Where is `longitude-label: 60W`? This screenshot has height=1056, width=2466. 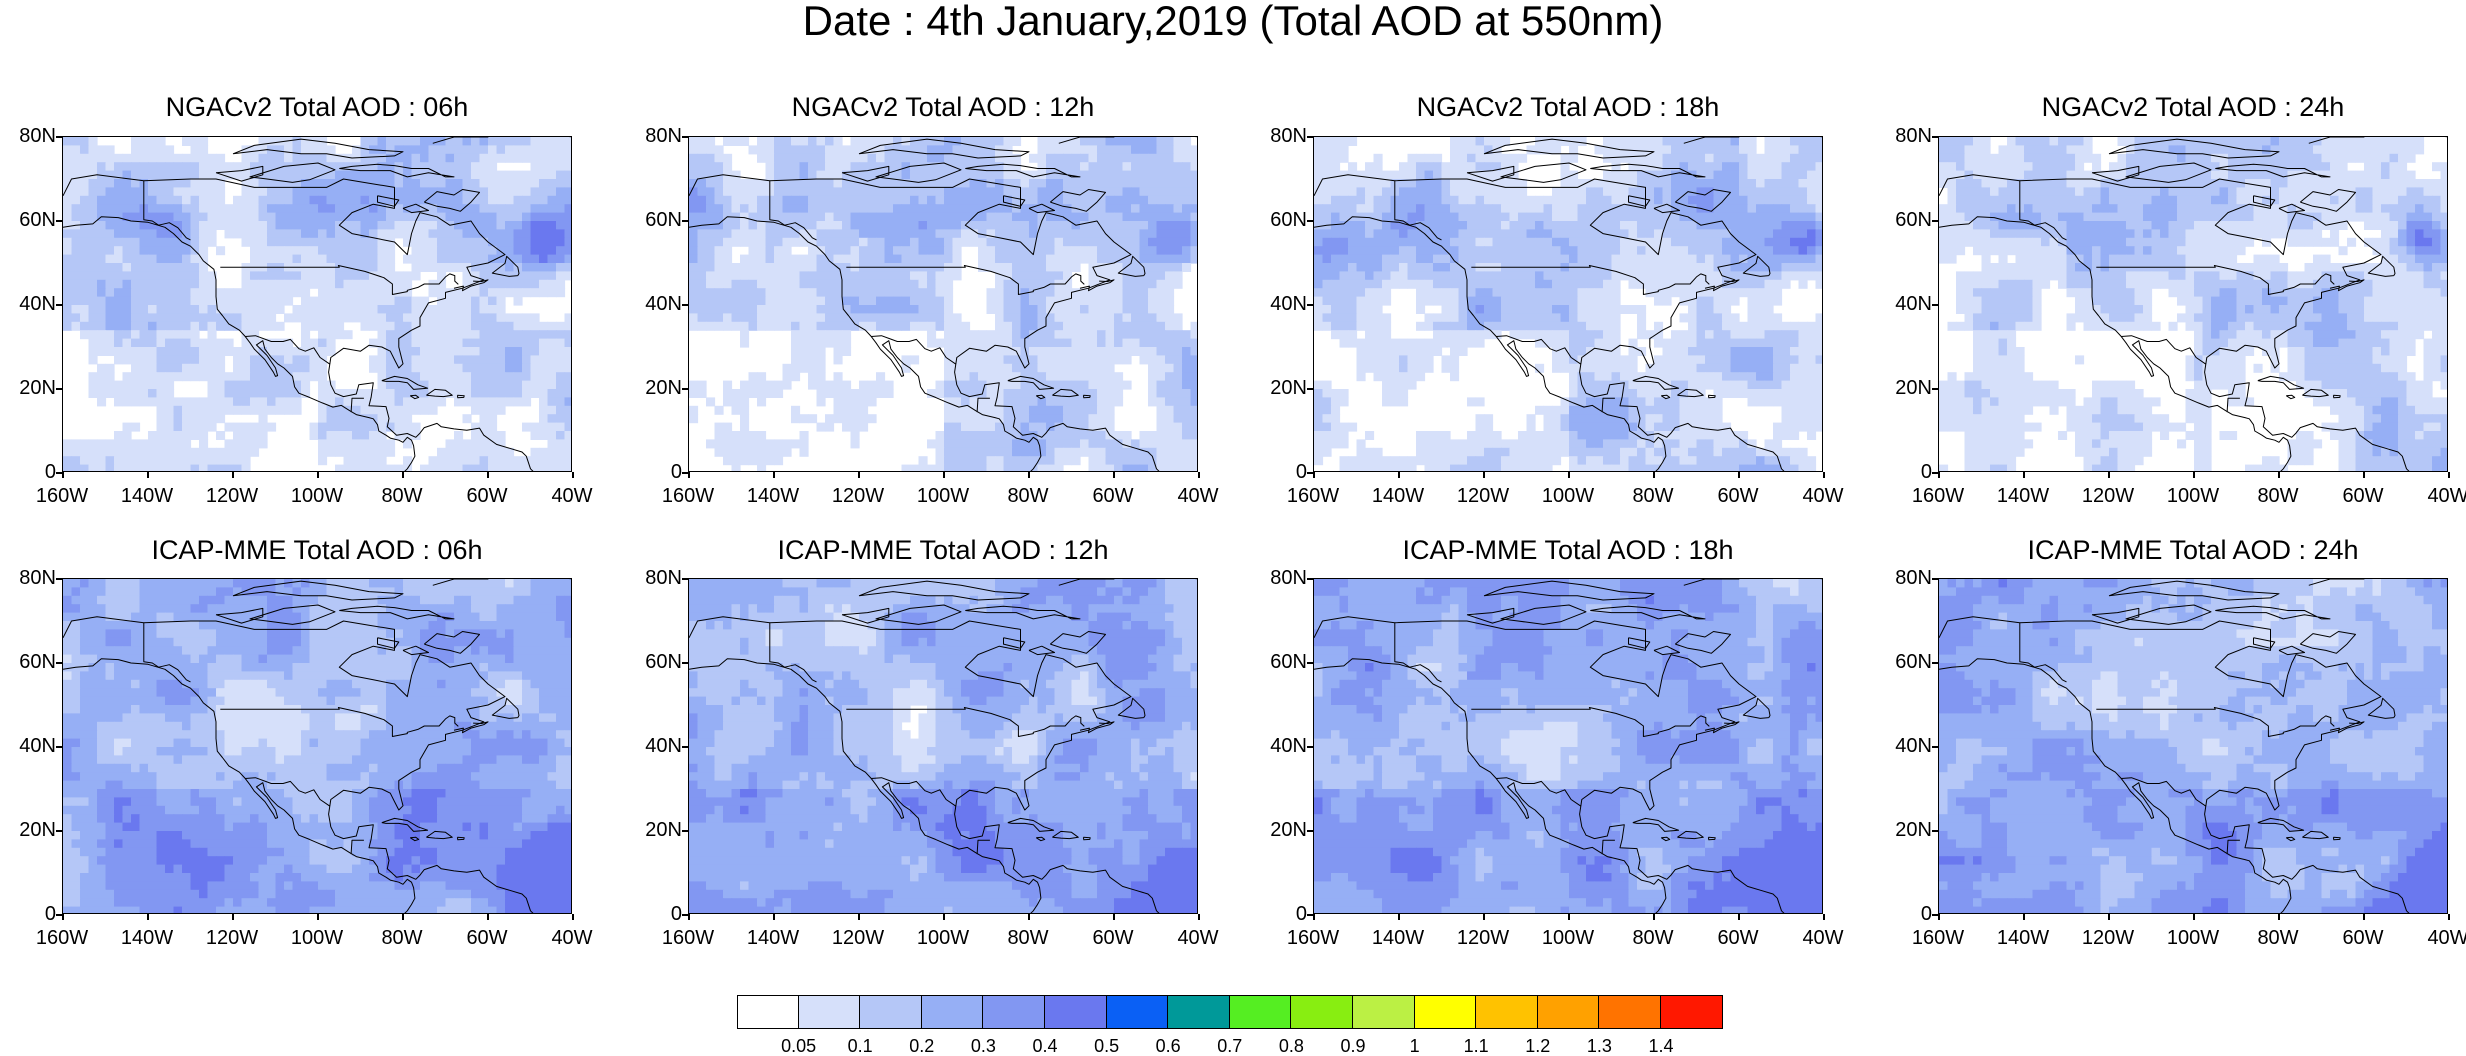
longitude-label: 60W is located at coordinates (487, 496).